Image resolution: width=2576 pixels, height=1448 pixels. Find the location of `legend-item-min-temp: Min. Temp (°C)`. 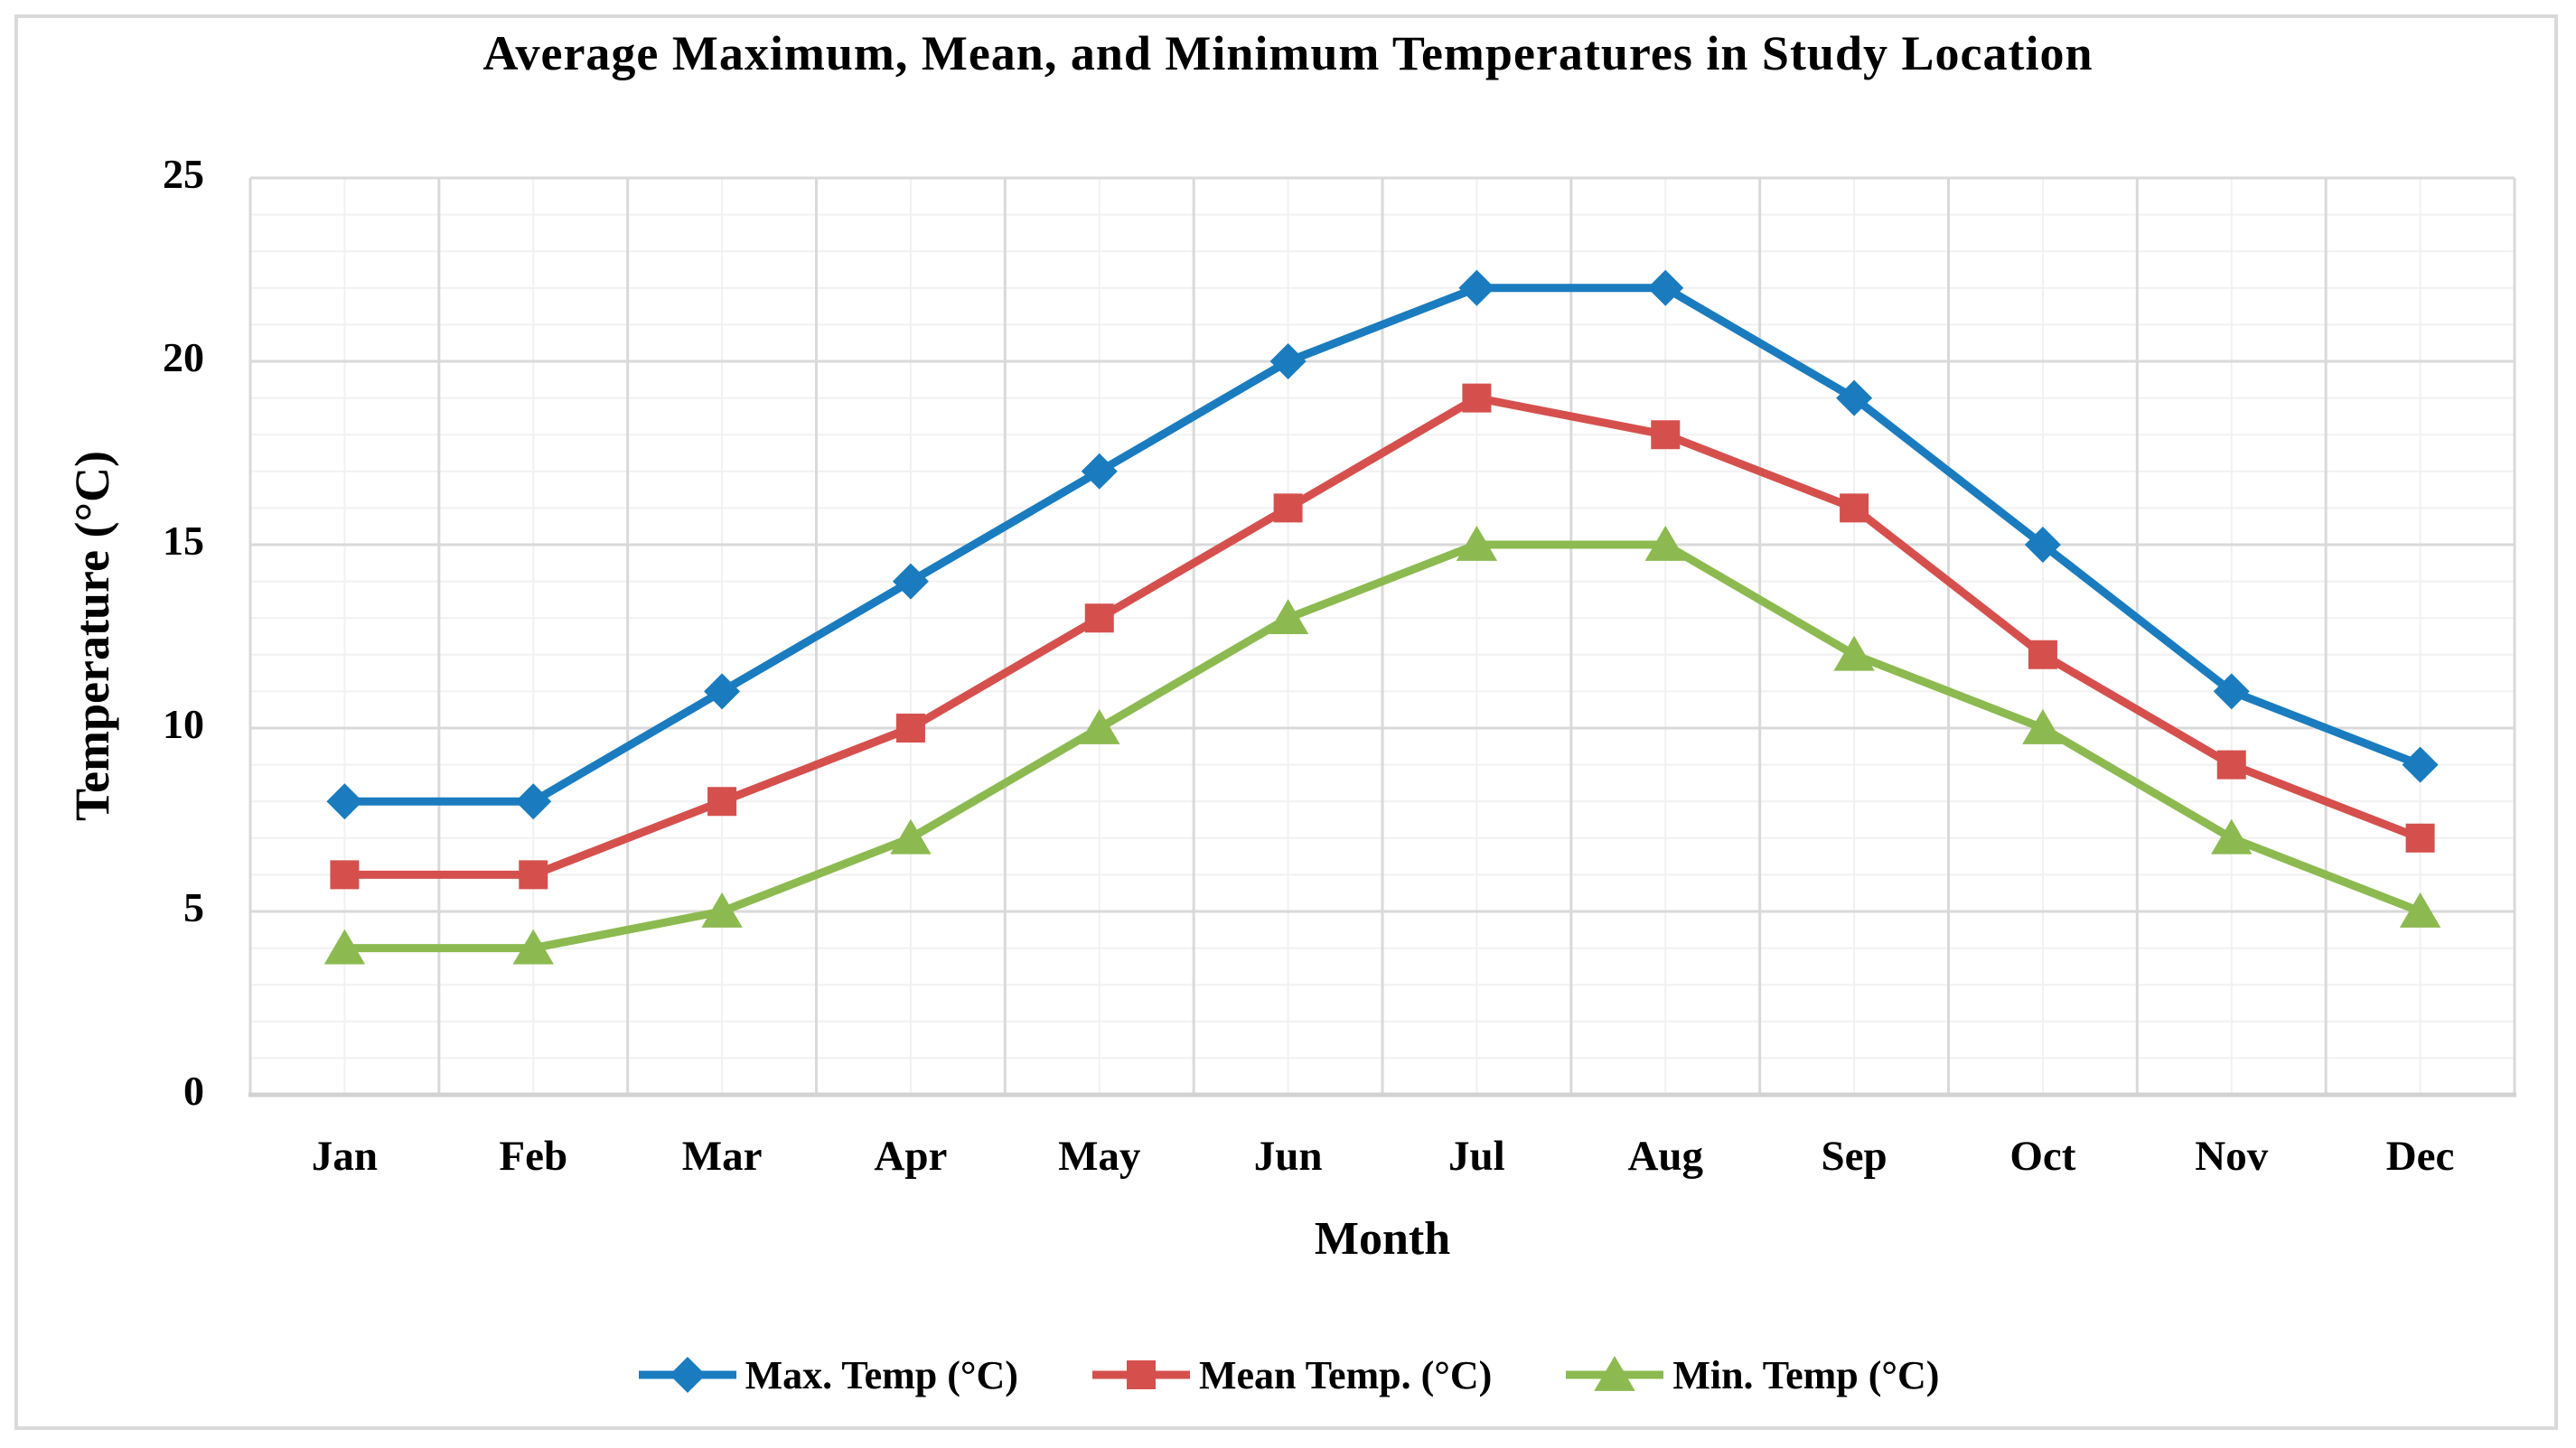

legend-item-min-temp: Min. Temp (°C) is located at coordinates (1751, 1375).